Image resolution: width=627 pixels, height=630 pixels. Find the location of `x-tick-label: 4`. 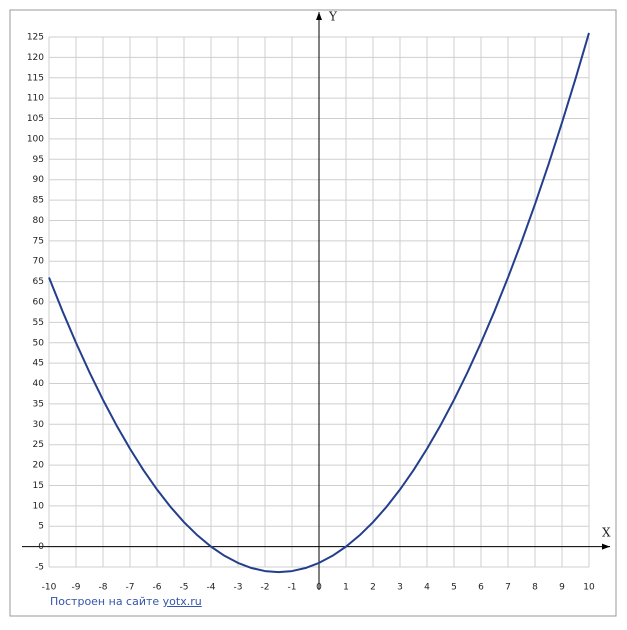

x-tick-label: 4 is located at coordinates (427, 588).